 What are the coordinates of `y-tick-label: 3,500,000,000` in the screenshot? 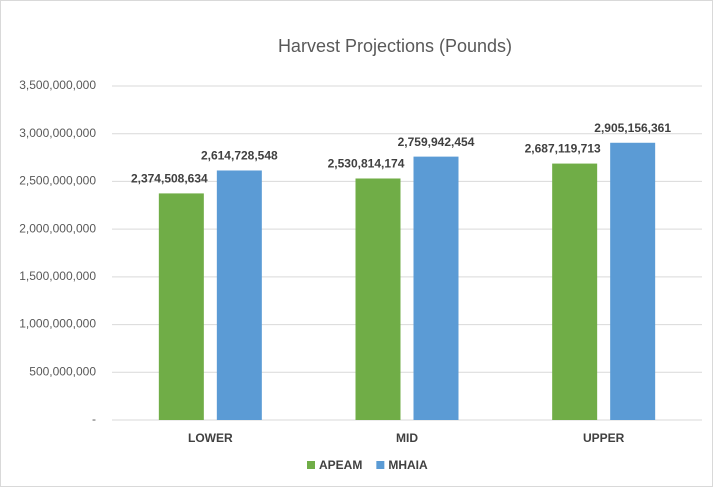 It's located at (57, 85).